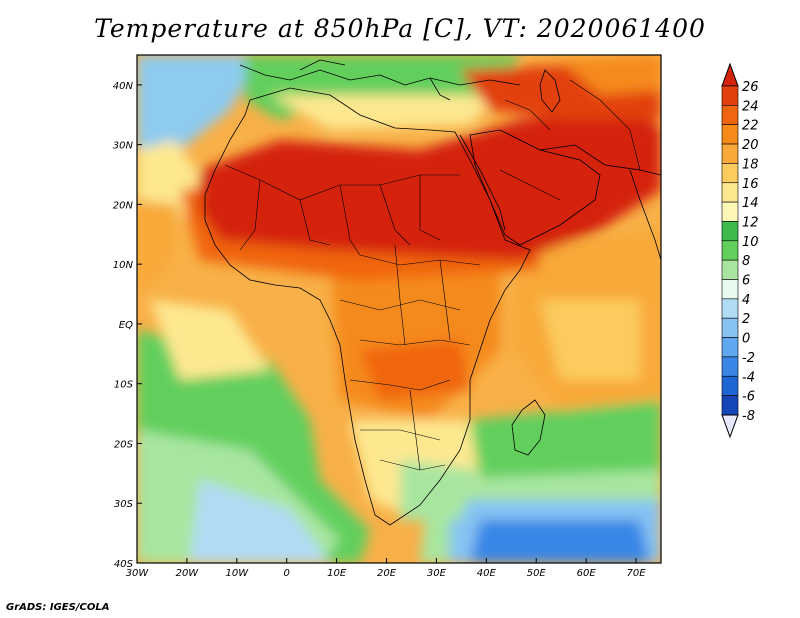 The image size is (800, 618). What do you see at coordinates (124, 444) in the screenshot?
I see `lat-tick-label: 20S` at bounding box center [124, 444].